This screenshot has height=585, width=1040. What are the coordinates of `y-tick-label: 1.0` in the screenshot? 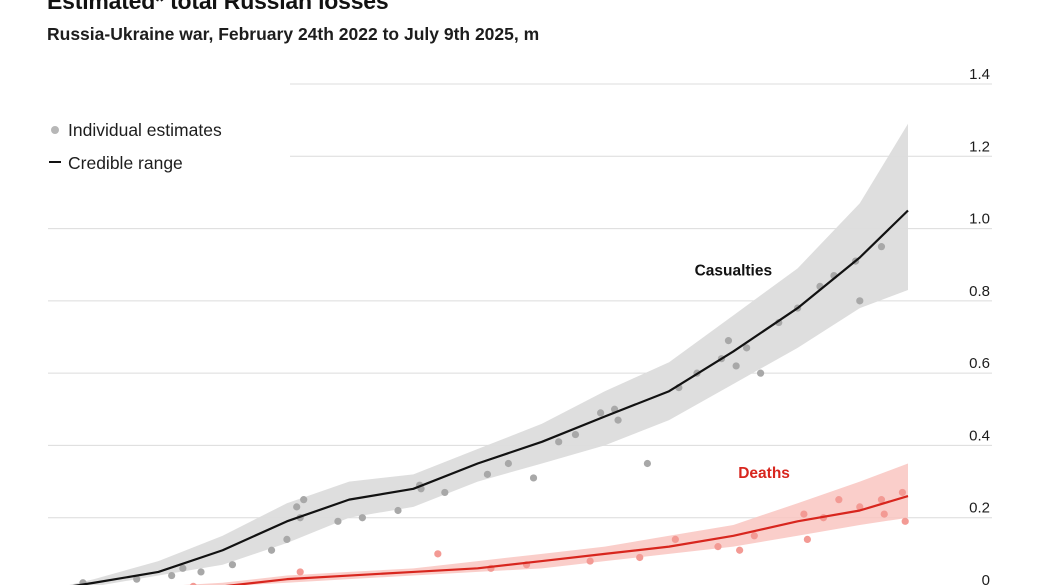 It's located at (979, 219).